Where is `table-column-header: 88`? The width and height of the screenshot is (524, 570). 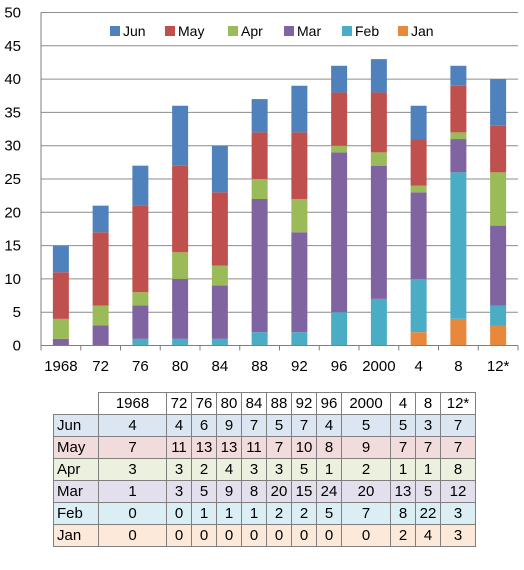
table-column-header: 88 is located at coordinates (279, 403).